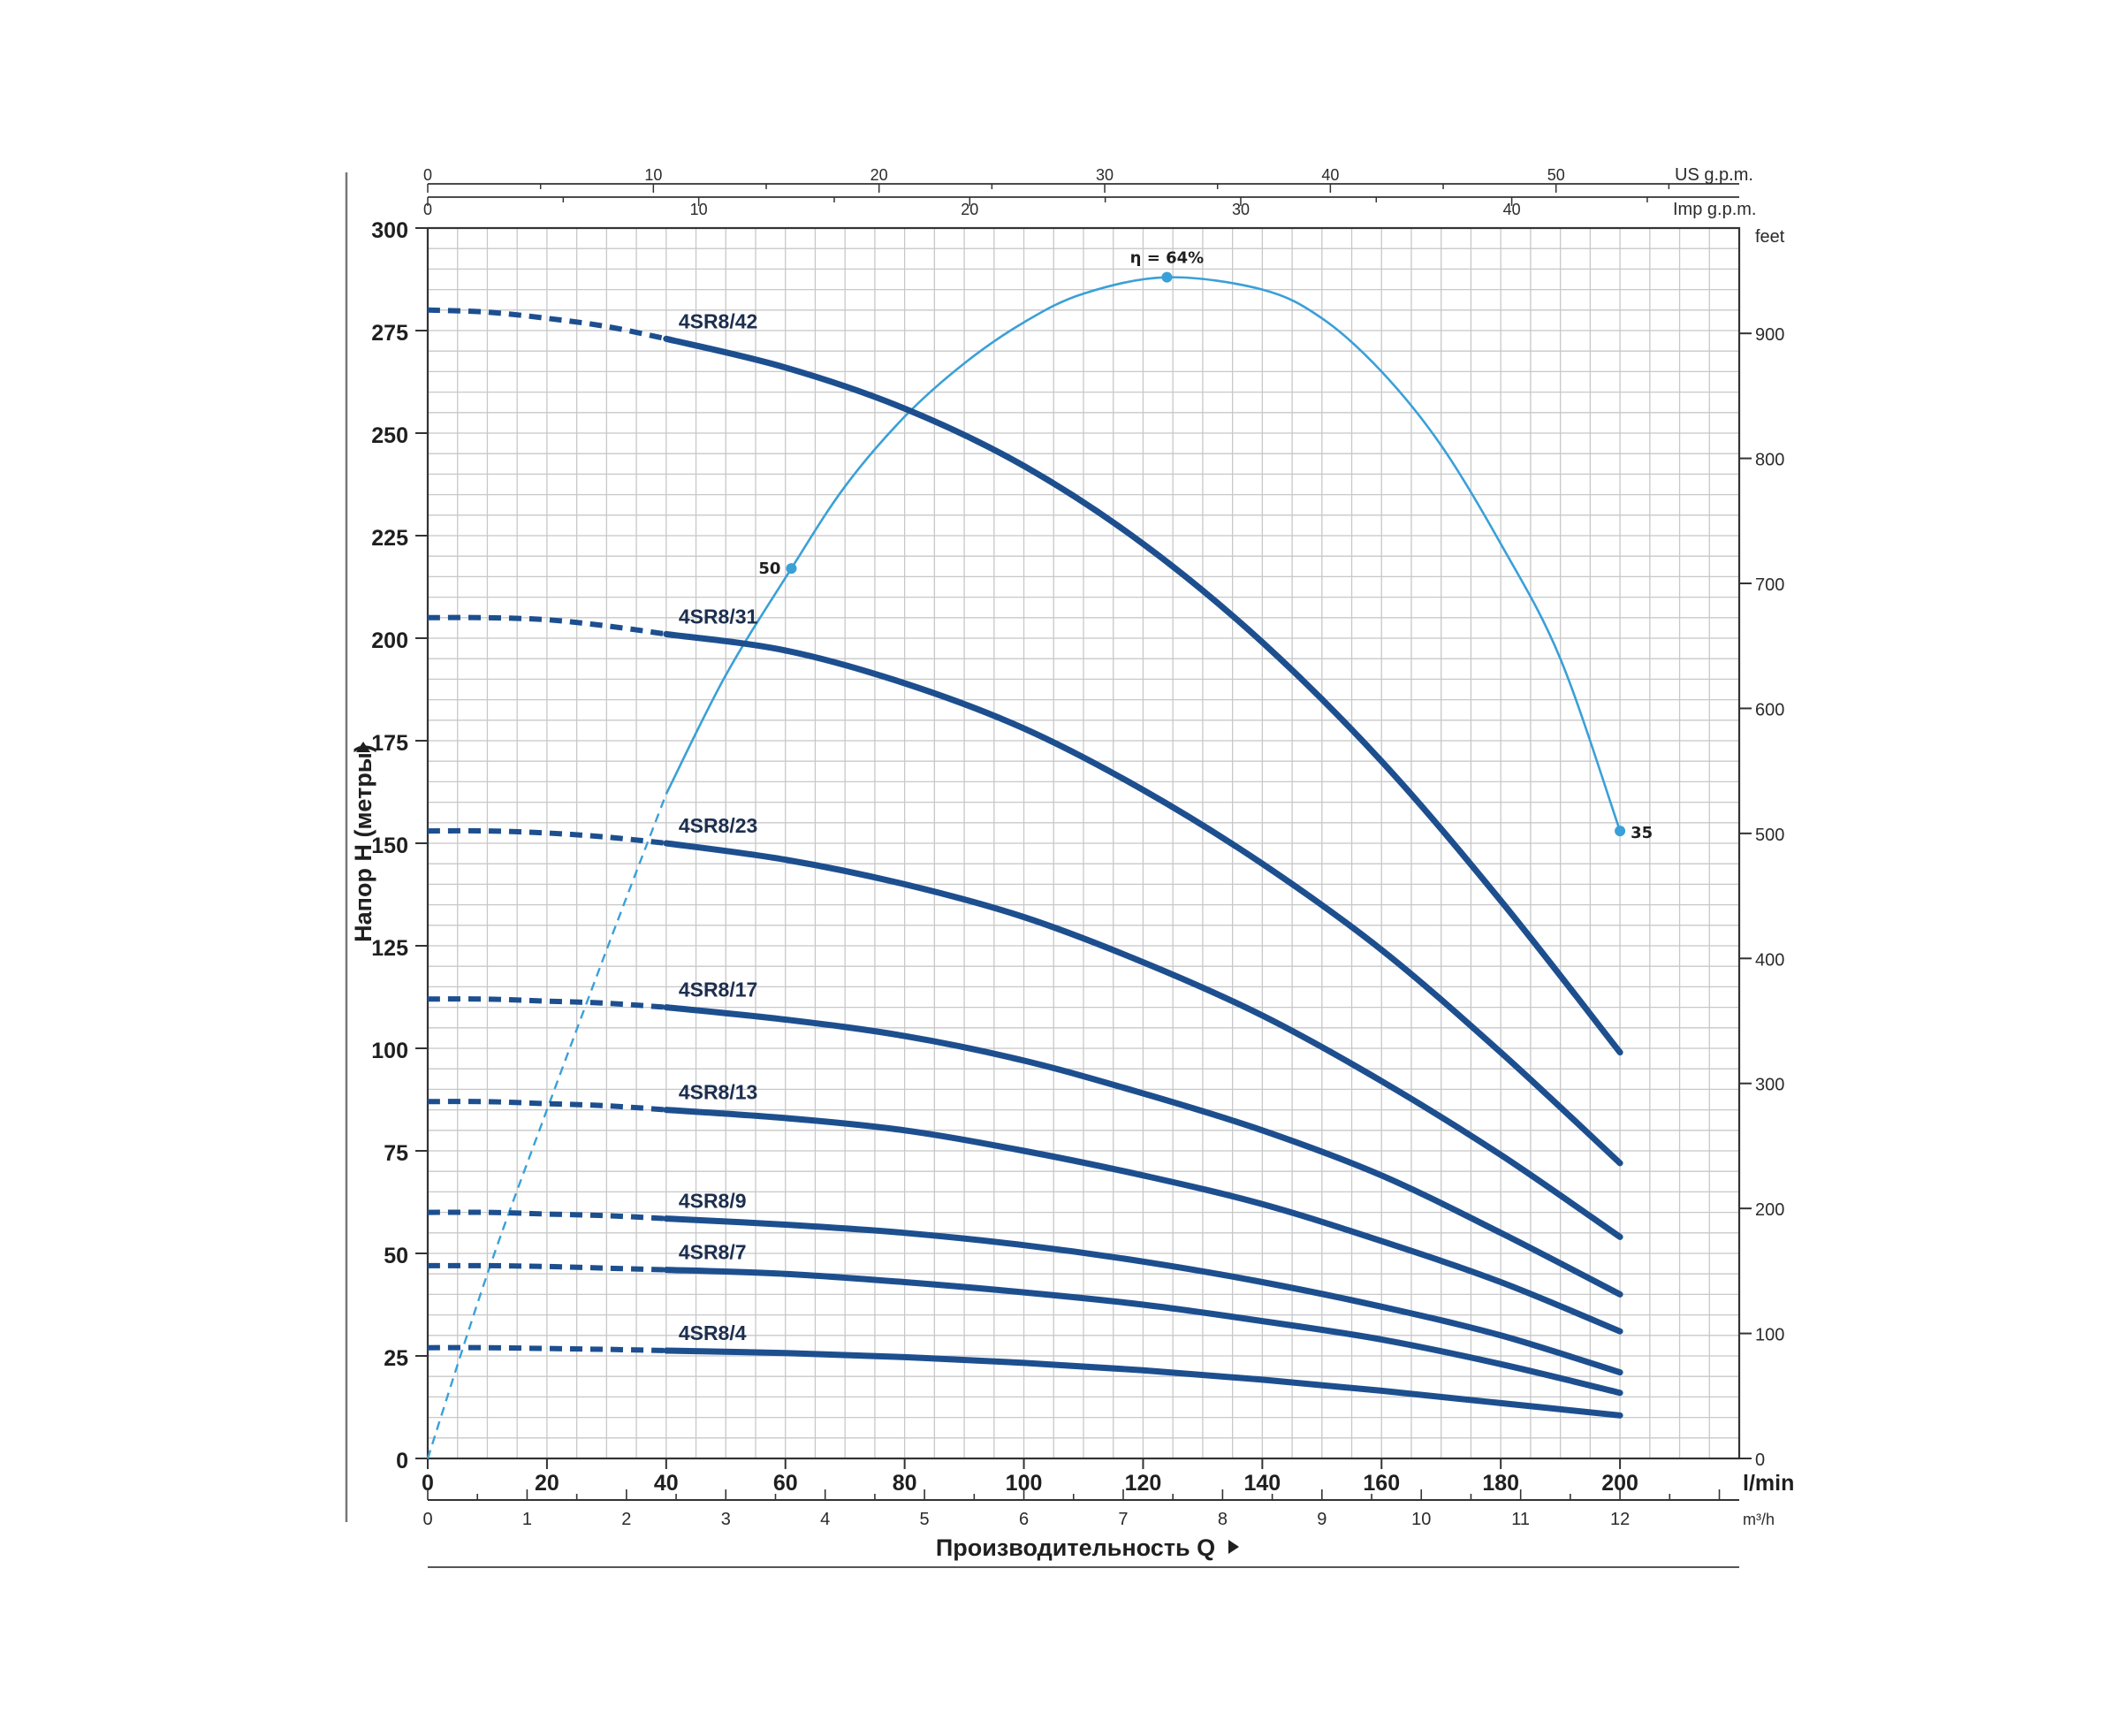 Image resolution: width=2121 pixels, height=1736 pixels. I want to click on series-label: 4SR8/23, so click(718, 825).